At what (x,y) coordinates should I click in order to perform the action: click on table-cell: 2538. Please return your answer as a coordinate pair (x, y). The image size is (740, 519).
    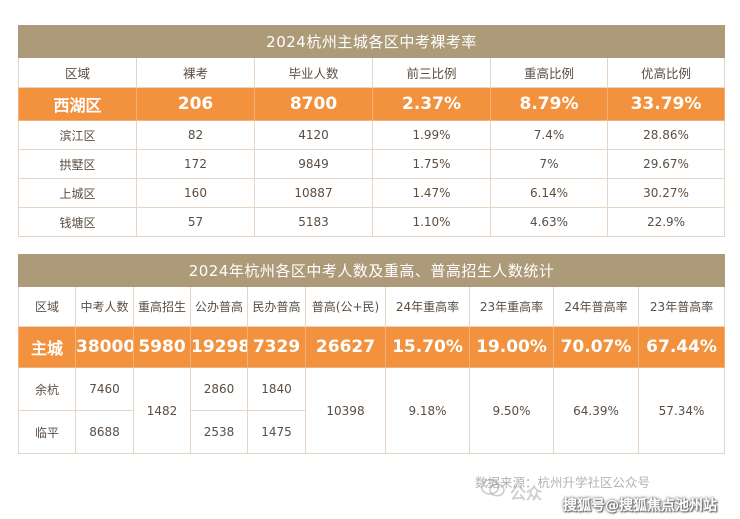
    Looking at the image, I should click on (219, 432).